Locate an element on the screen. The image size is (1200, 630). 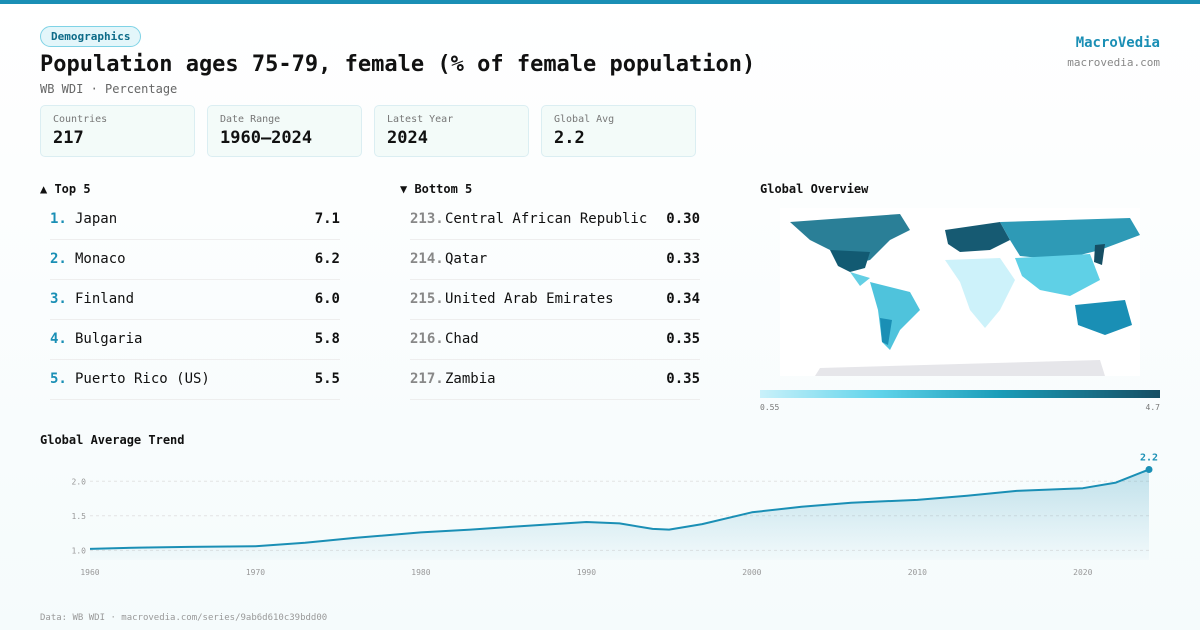
x-tick-label: 1960 is located at coordinates (89, 572).